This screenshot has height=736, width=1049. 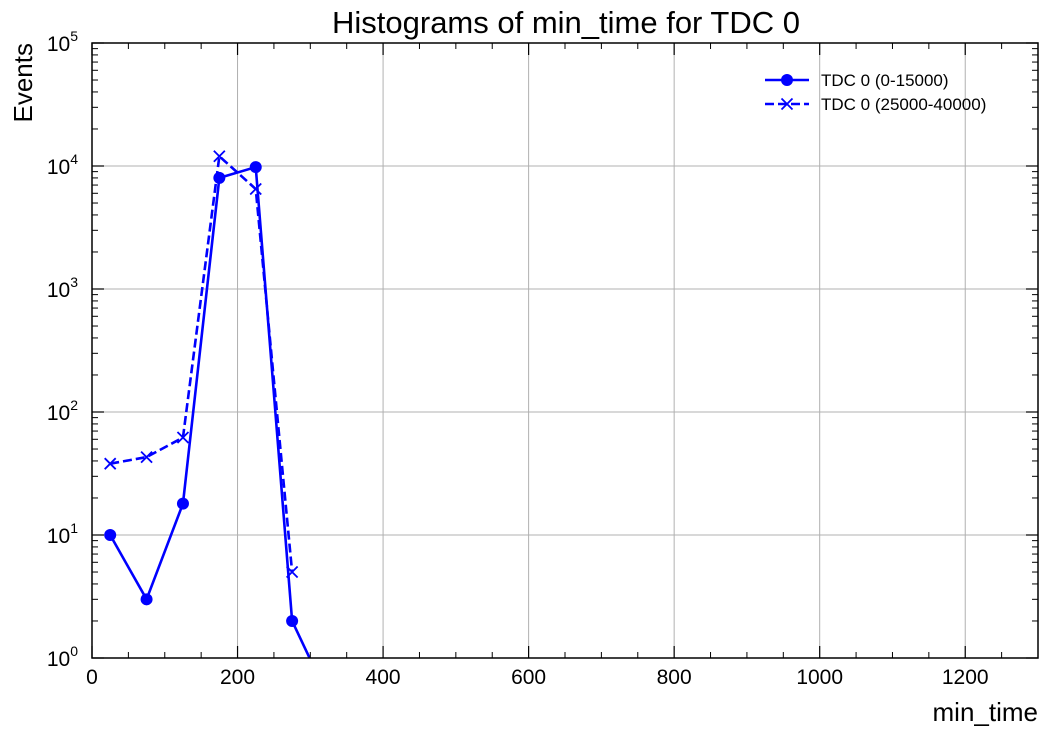 What do you see at coordinates (875, 92) in the screenshot?
I see `legend: TDC 0 (0-15000) TDC 0 (25000-40000)` at bounding box center [875, 92].